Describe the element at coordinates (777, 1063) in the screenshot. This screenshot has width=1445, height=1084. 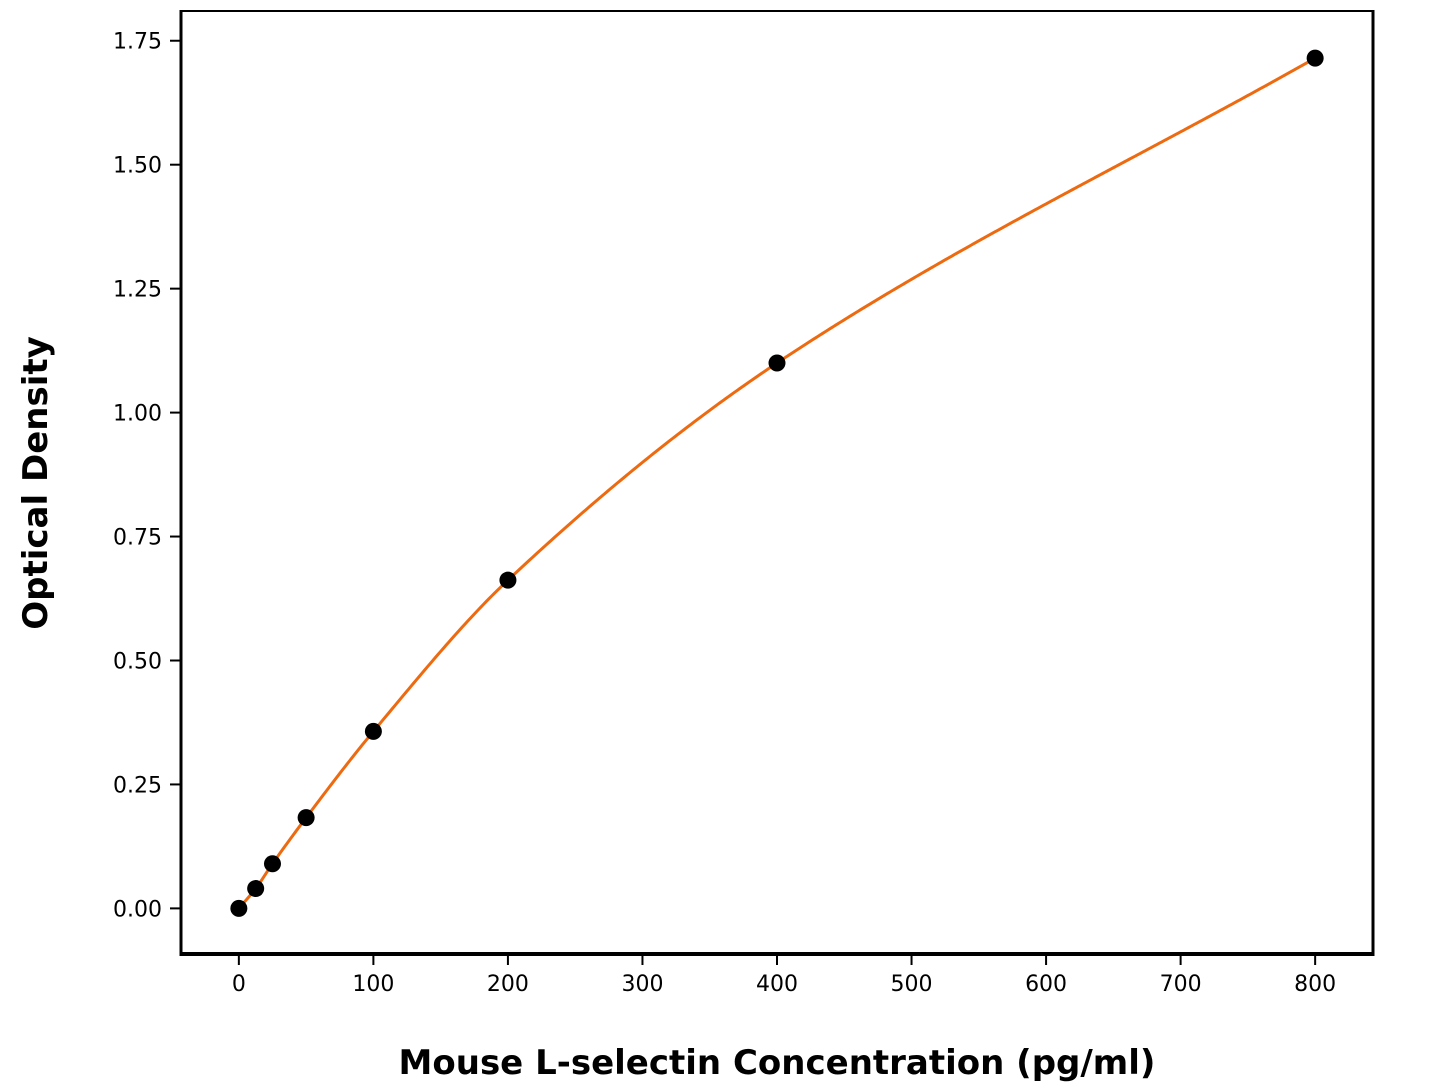
I see `x-axis-title: Mouse L-selectin Concentration (pg/ml)` at that location.